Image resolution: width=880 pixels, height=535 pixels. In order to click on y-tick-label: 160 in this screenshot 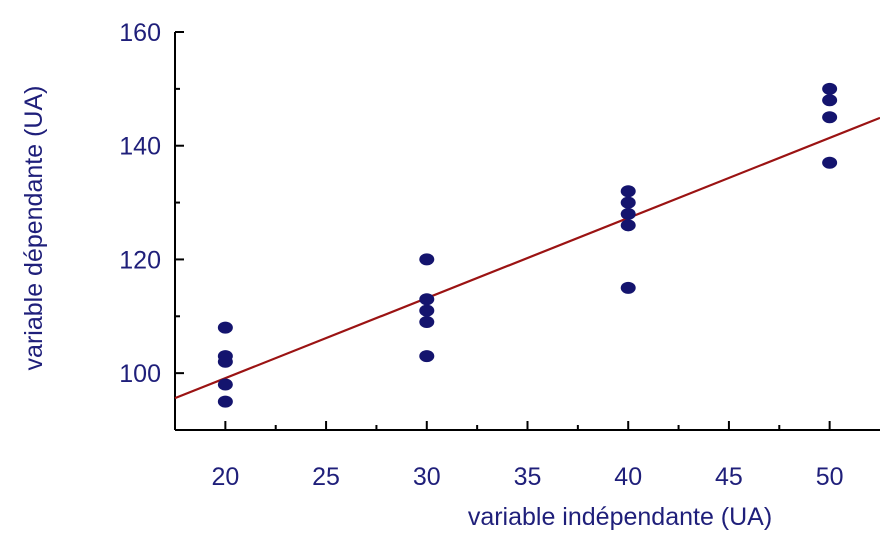, I will do `click(140, 33)`.